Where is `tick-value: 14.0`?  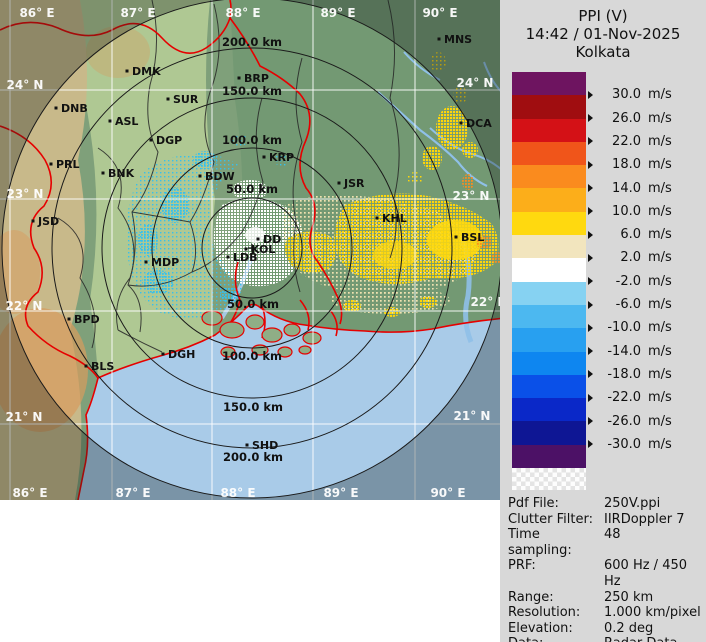
tick-value: 14.0 is located at coordinates (626, 188).